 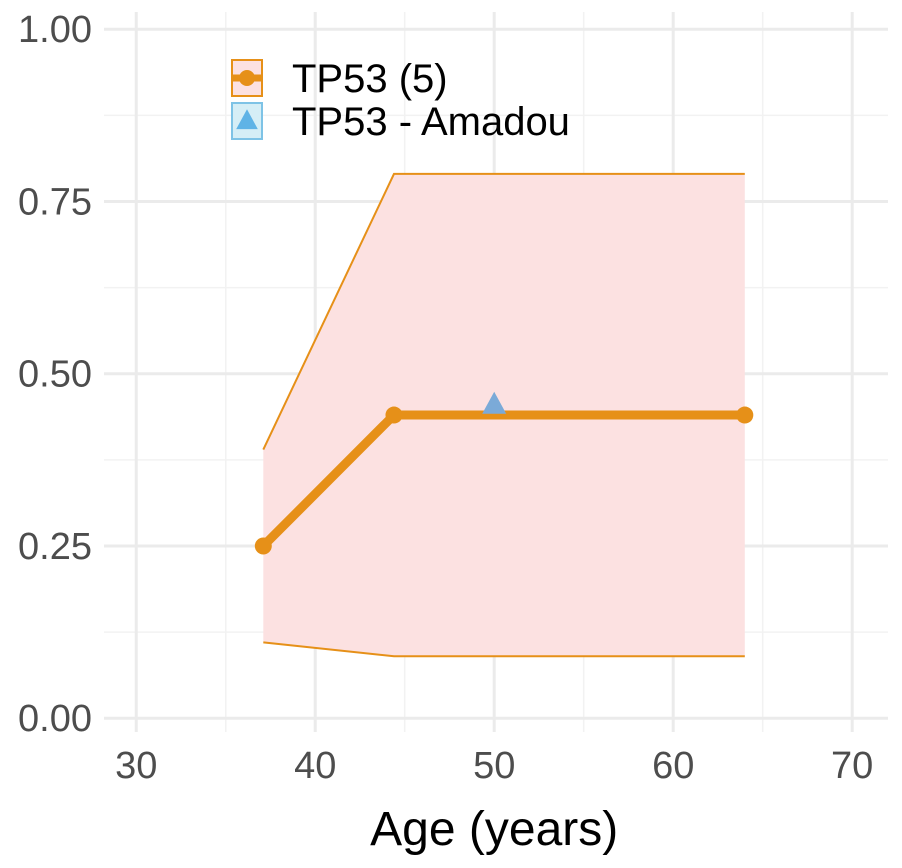 What do you see at coordinates (55, 202) in the screenshot?
I see `y-tick-label: 0.75` at bounding box center [55, 202].